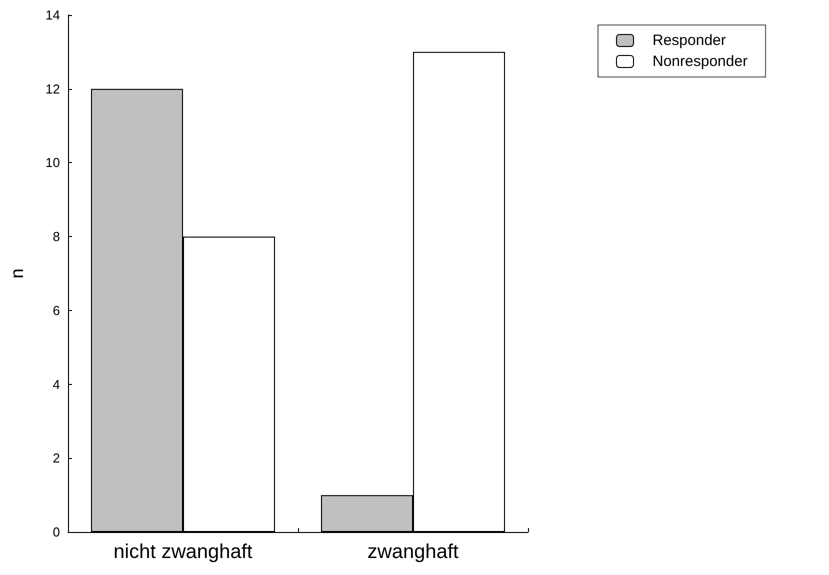 This screenshot has height=575, width=829. I want to click on y-tick-label: 6, so click(56, 310).